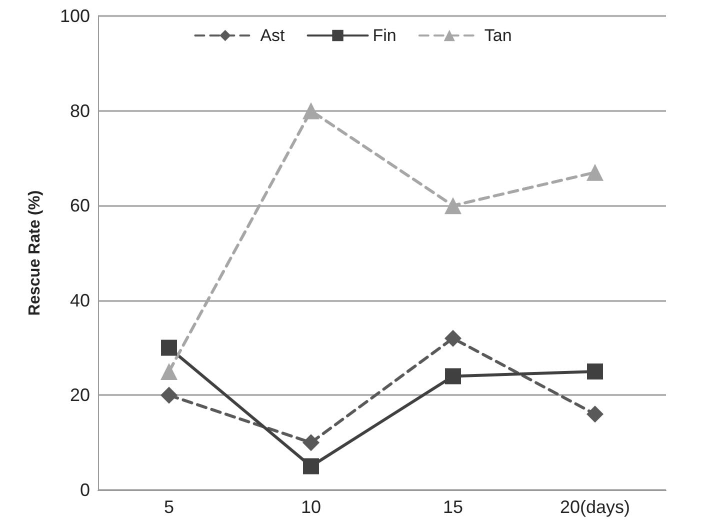 This screenshot has width=706, height=529. Describe the element at coordinates (498, 35) in the screenshot. I see `legend-label: Tan` at that location.